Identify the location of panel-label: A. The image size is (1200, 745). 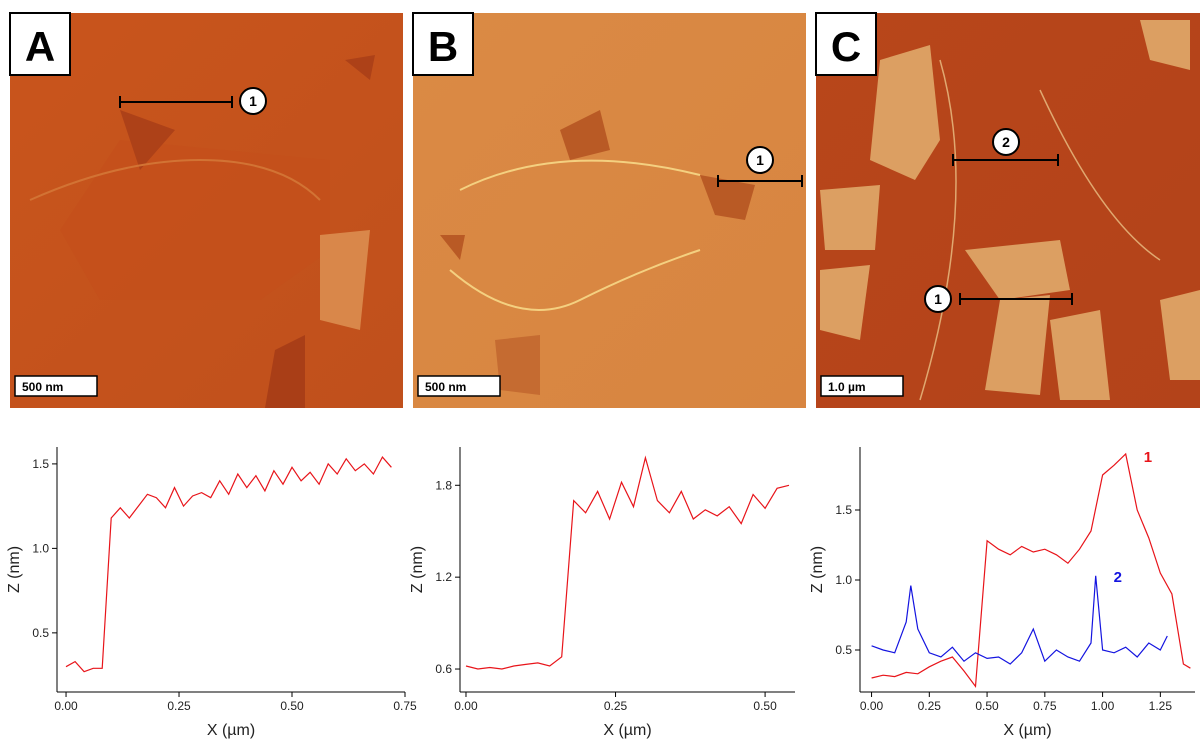
(40, 46).